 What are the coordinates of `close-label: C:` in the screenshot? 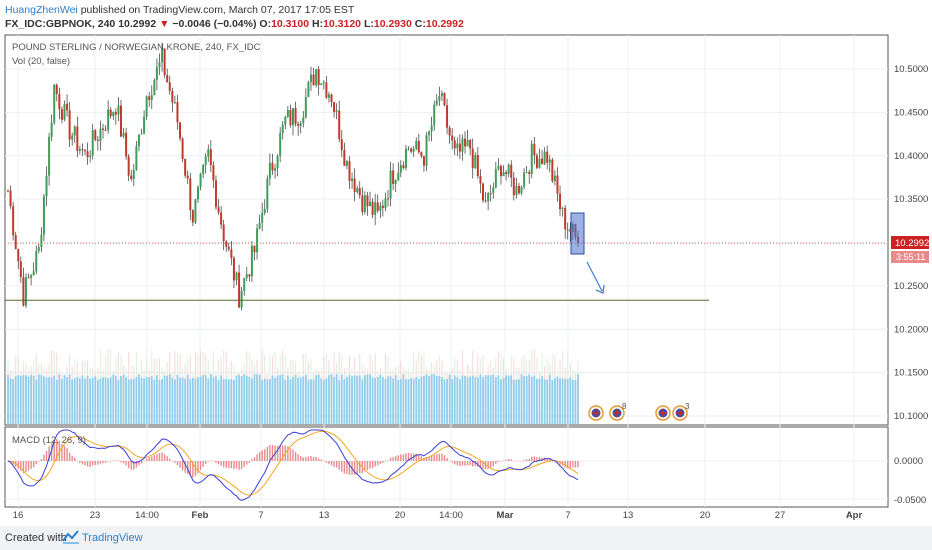 It's located at (420, 24).